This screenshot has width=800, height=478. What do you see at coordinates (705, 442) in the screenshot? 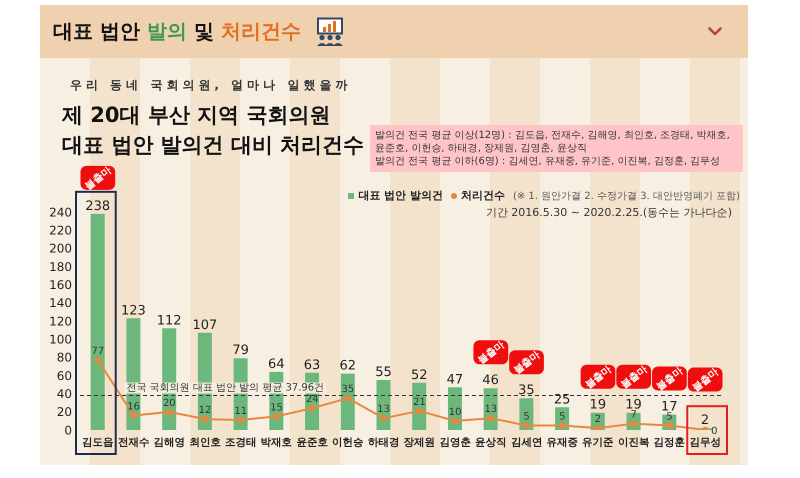
I see `x-tick-label: 김무성` at bounding box center [705, 442].